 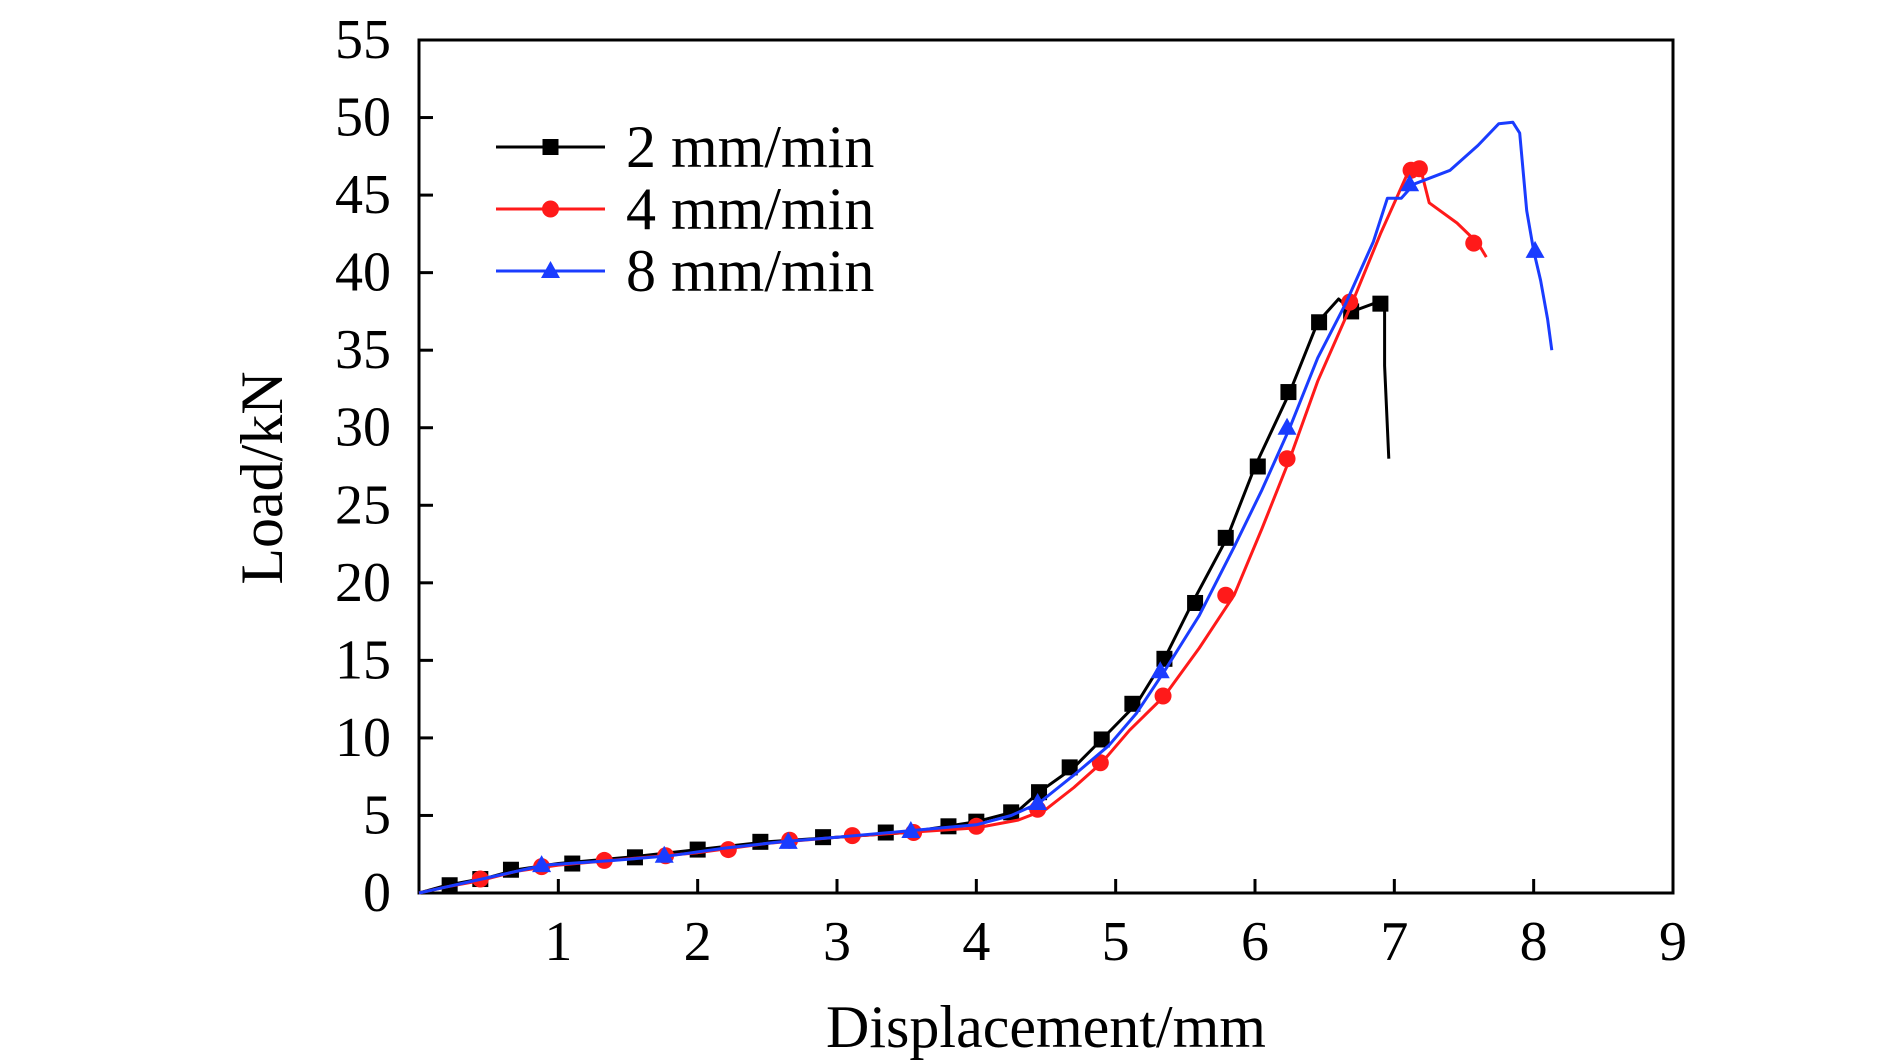 What do you see at coordinates (750, 271) in the screenshot?
I see `legend-label: 8 mm/min` at bounding box center [750, 271].